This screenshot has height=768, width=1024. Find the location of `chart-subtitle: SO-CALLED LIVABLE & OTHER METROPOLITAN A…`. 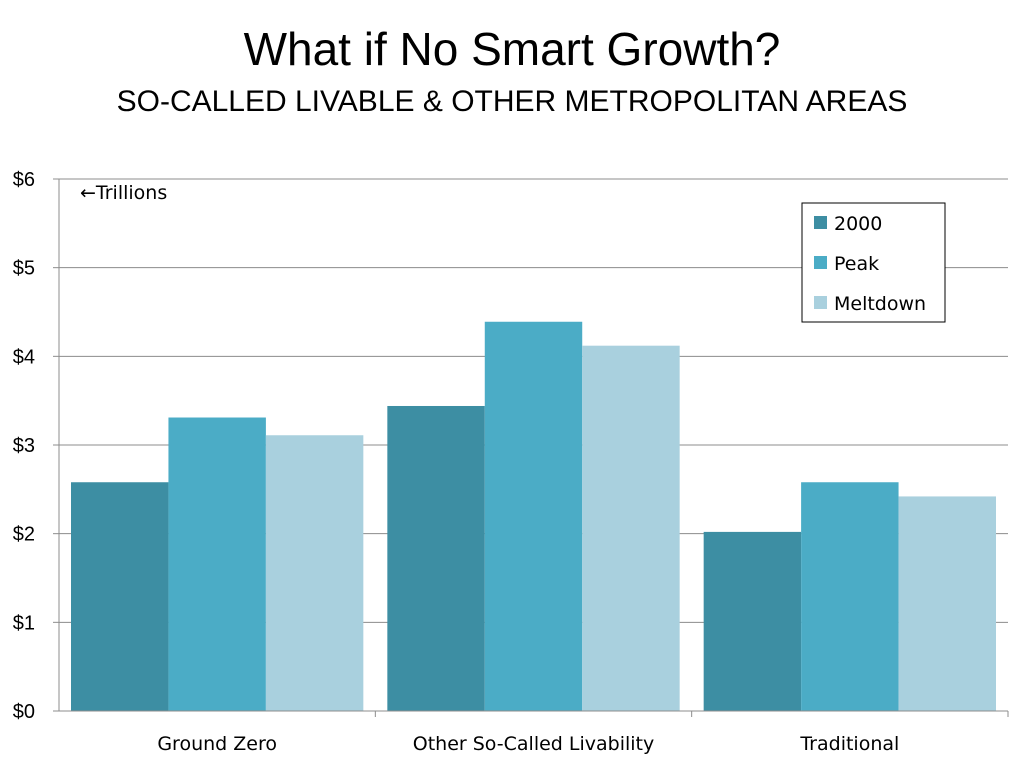

chart-subtitle: SO-CALLED LIVABLE & OTHER METROPOLITAN A… is located at coordinates (512, 101).